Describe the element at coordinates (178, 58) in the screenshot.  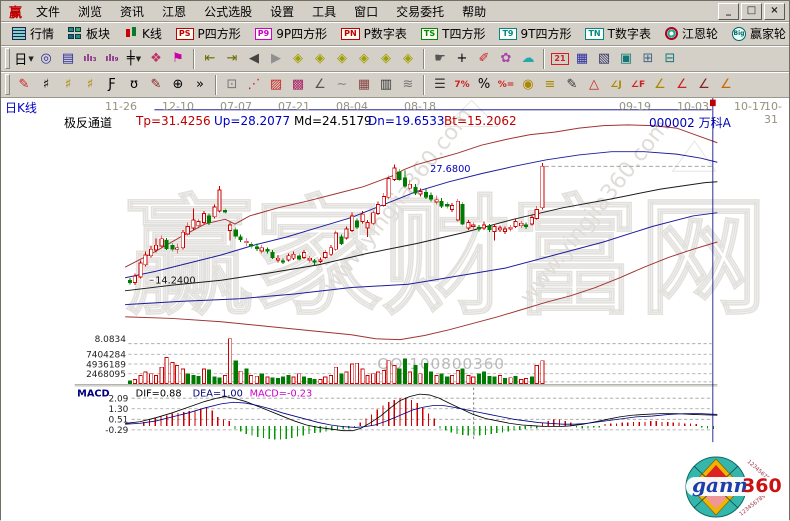
I see `multiflag-button: ⚑` at that location.